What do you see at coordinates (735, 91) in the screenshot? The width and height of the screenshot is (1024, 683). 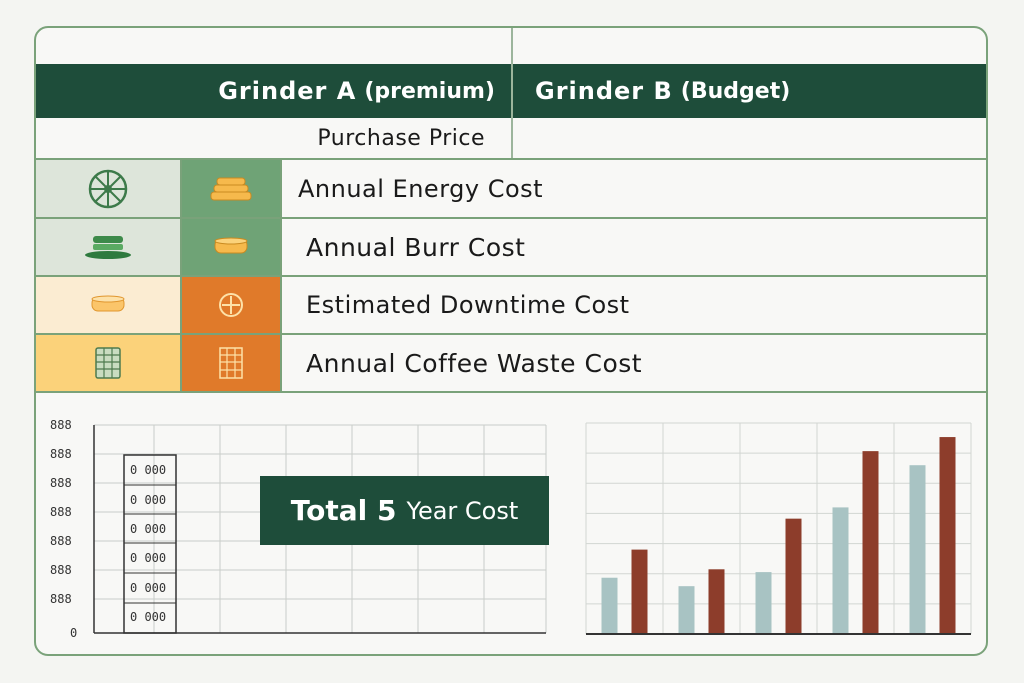 I see `grinder-b-tag: (Budget)` at bounding box center [735, 91].